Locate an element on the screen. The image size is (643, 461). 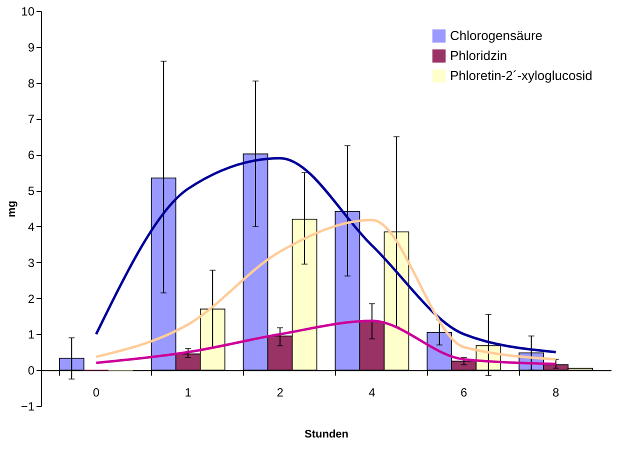
x-tick-label: 1 is located at coordinates (188, 393).